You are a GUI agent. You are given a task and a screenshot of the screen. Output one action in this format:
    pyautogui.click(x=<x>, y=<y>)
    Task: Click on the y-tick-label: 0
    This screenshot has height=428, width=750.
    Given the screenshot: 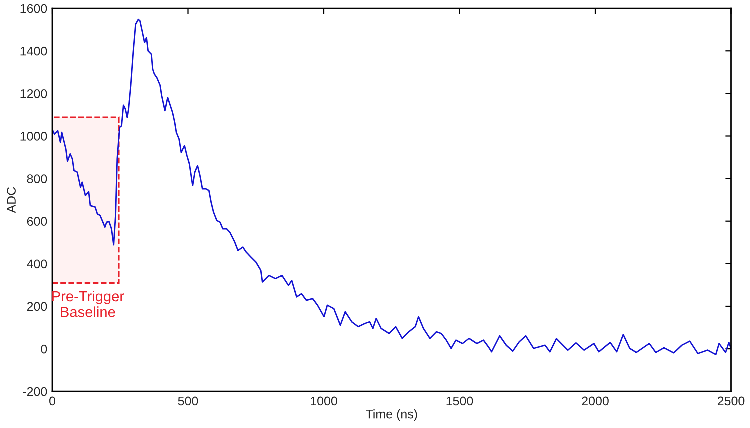 What is the action you would take?
    pyautogui.click(x=44, y=349)
    